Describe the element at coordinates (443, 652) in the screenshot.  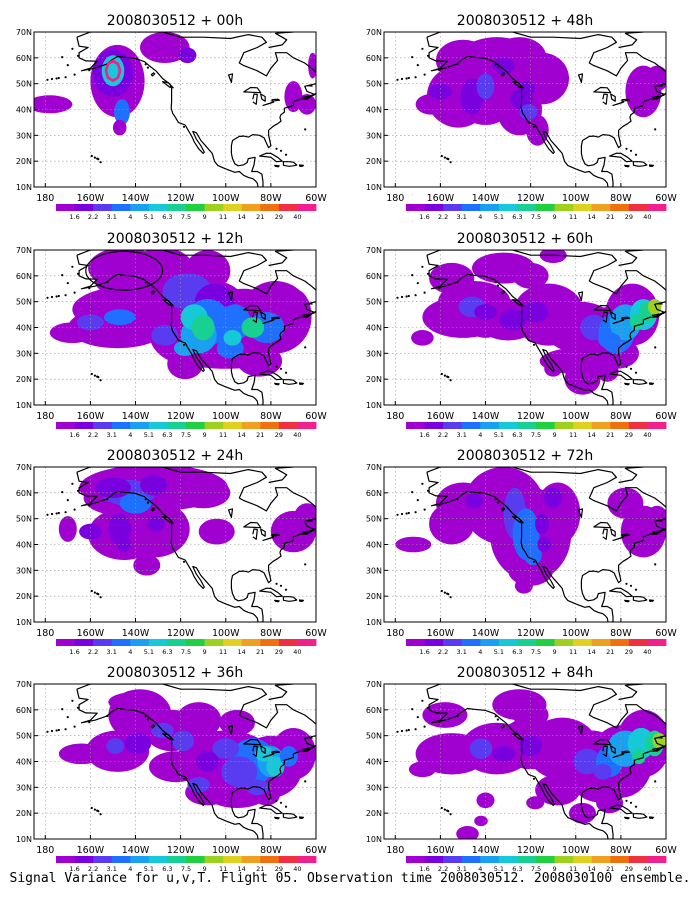
I see `colorbar-label: 2.2` at that location.